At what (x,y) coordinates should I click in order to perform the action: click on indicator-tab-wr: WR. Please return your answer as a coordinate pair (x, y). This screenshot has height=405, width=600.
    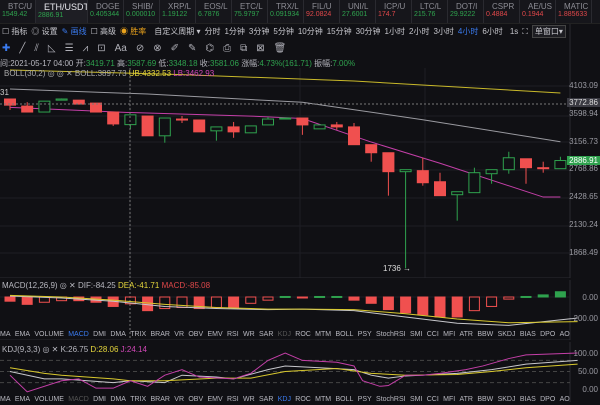
    Looking at the image, I should click on (248, 334).